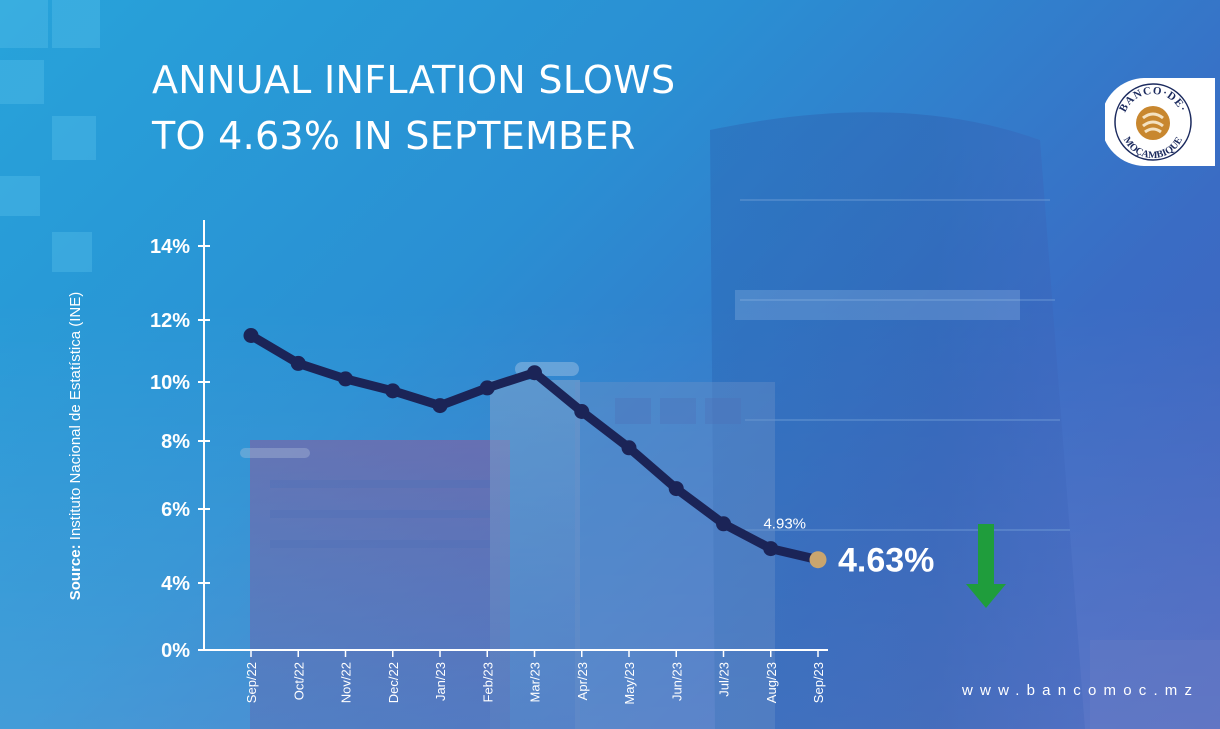  Describe the element at coordinates (170, 383) in the screenshot. I see `y-tick-label: 10%` at that location.